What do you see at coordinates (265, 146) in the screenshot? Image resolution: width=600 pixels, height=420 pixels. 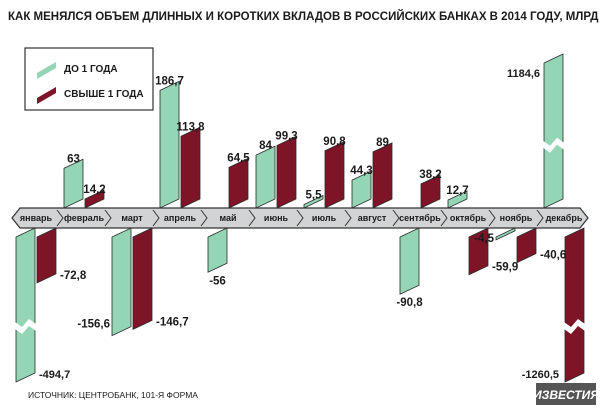 I see `value-label: 84` at bounding box center [265, 146].